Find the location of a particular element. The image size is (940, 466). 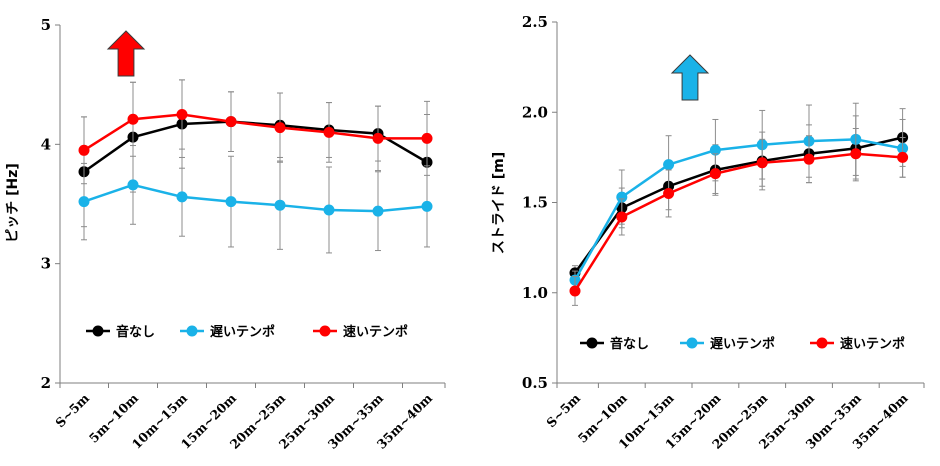

y-tick-label: 1.0 is located at coordinates (535, 293).